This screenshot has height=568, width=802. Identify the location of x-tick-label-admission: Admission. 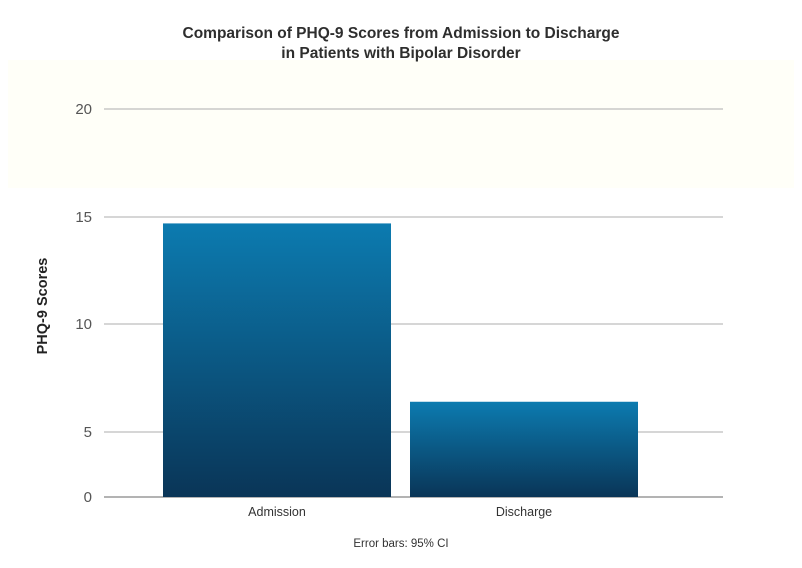
(277, 512).